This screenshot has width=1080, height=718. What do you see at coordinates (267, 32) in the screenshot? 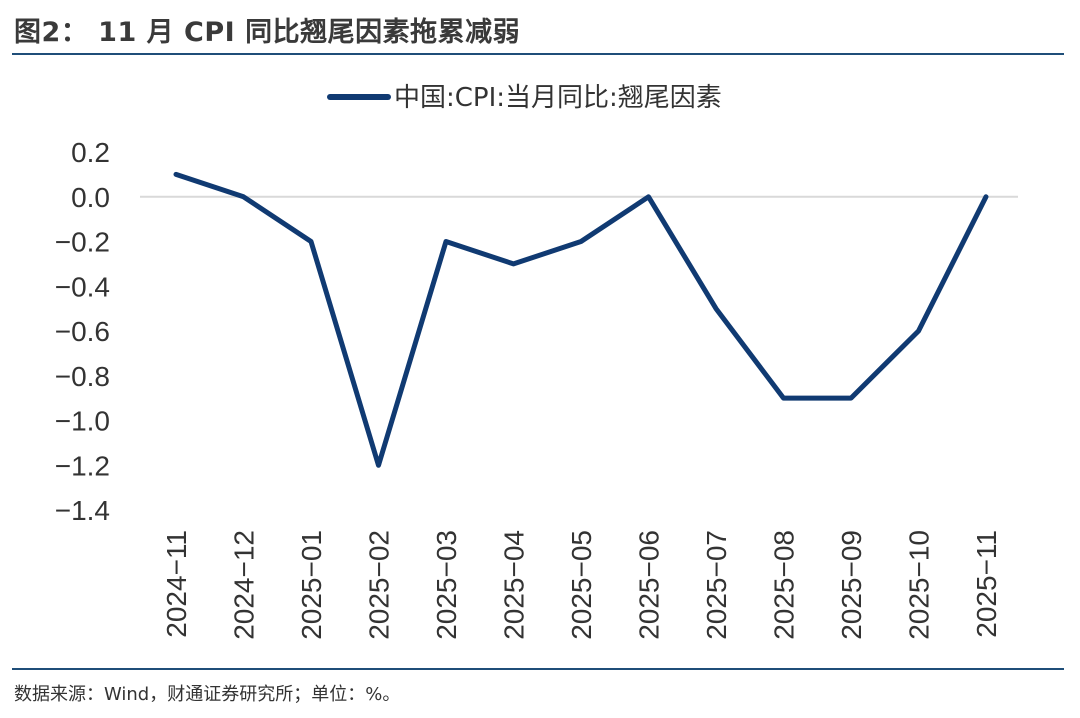
I see `figure-title: 图2： 11 月 CPI 同比翘尾因素拖累减弱` at bounding box center [267, 32].